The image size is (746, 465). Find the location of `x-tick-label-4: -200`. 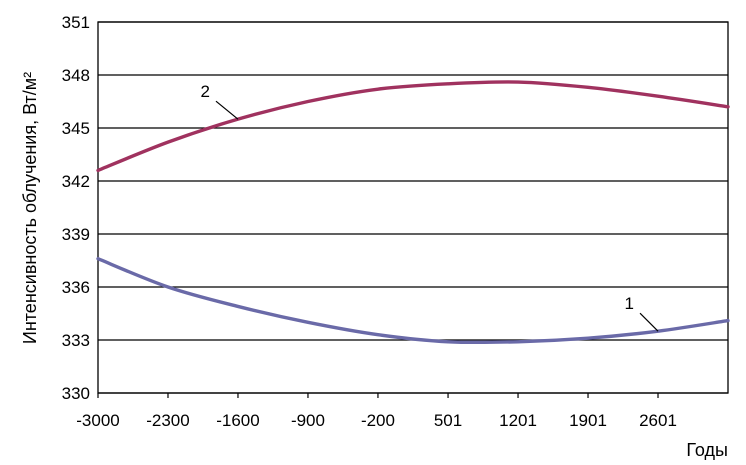

x-tick-label-4: -200 is located at coordinates (378, 420).